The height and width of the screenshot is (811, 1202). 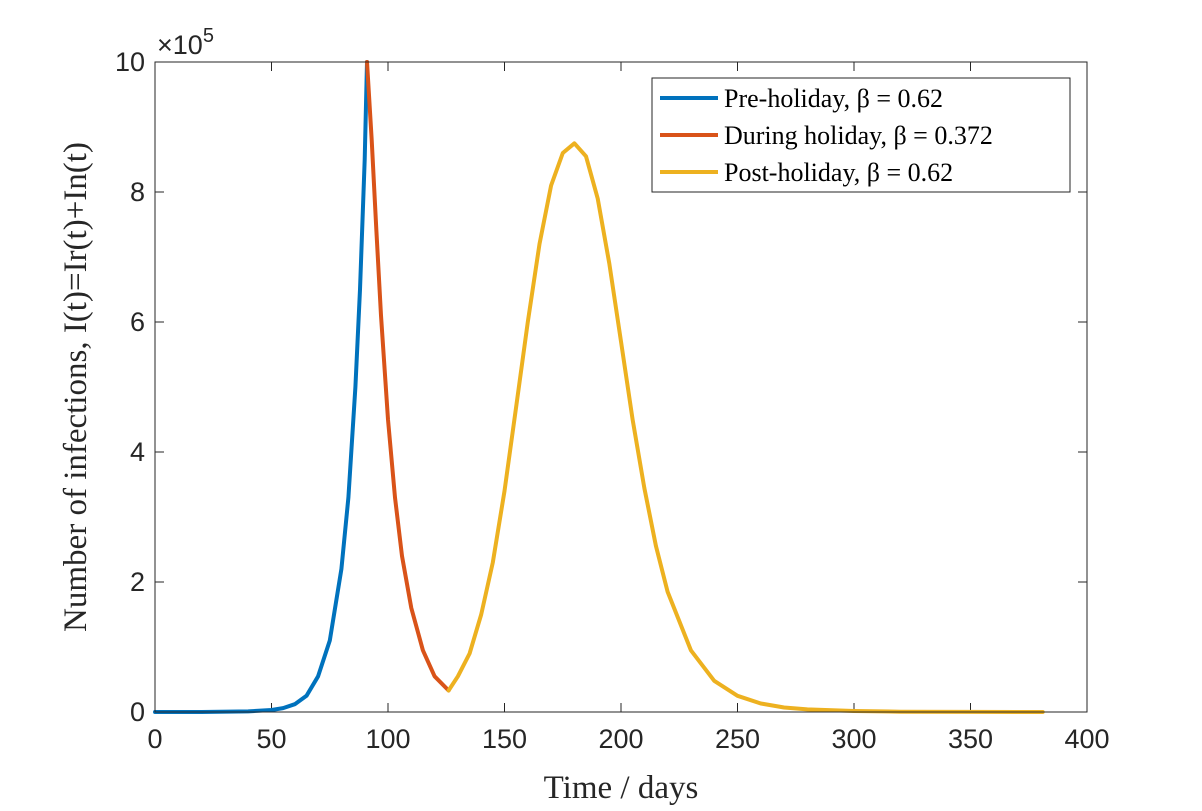 What do you see at coordinates (1086, 739) in the screenshot?
I see `x-tick-label: 400` at bounding box center [1086, 739].